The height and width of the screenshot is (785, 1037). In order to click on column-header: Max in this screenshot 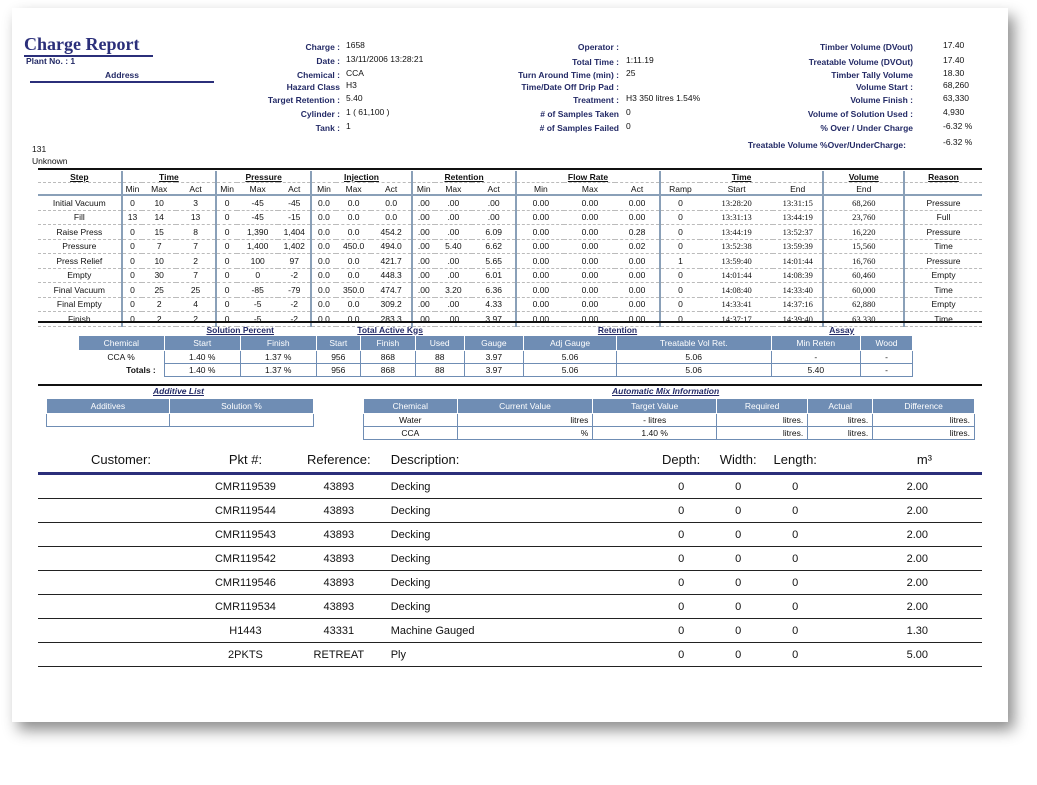, I will do `click(590, 189)`.